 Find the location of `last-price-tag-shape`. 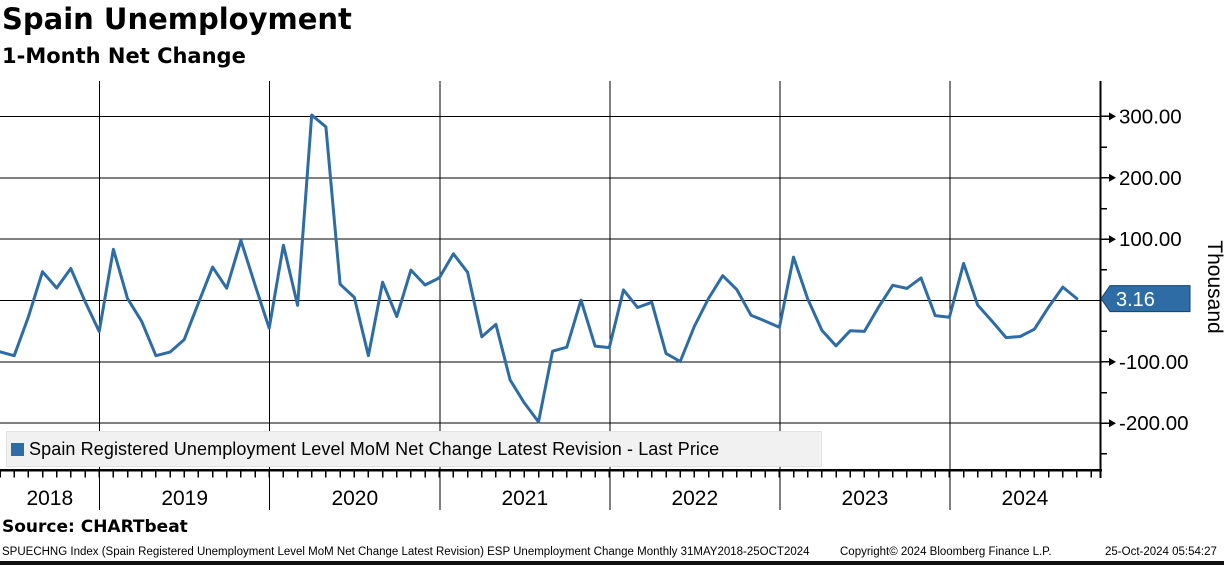

last-price-tag-shape is located at coordinates (1145, 299).